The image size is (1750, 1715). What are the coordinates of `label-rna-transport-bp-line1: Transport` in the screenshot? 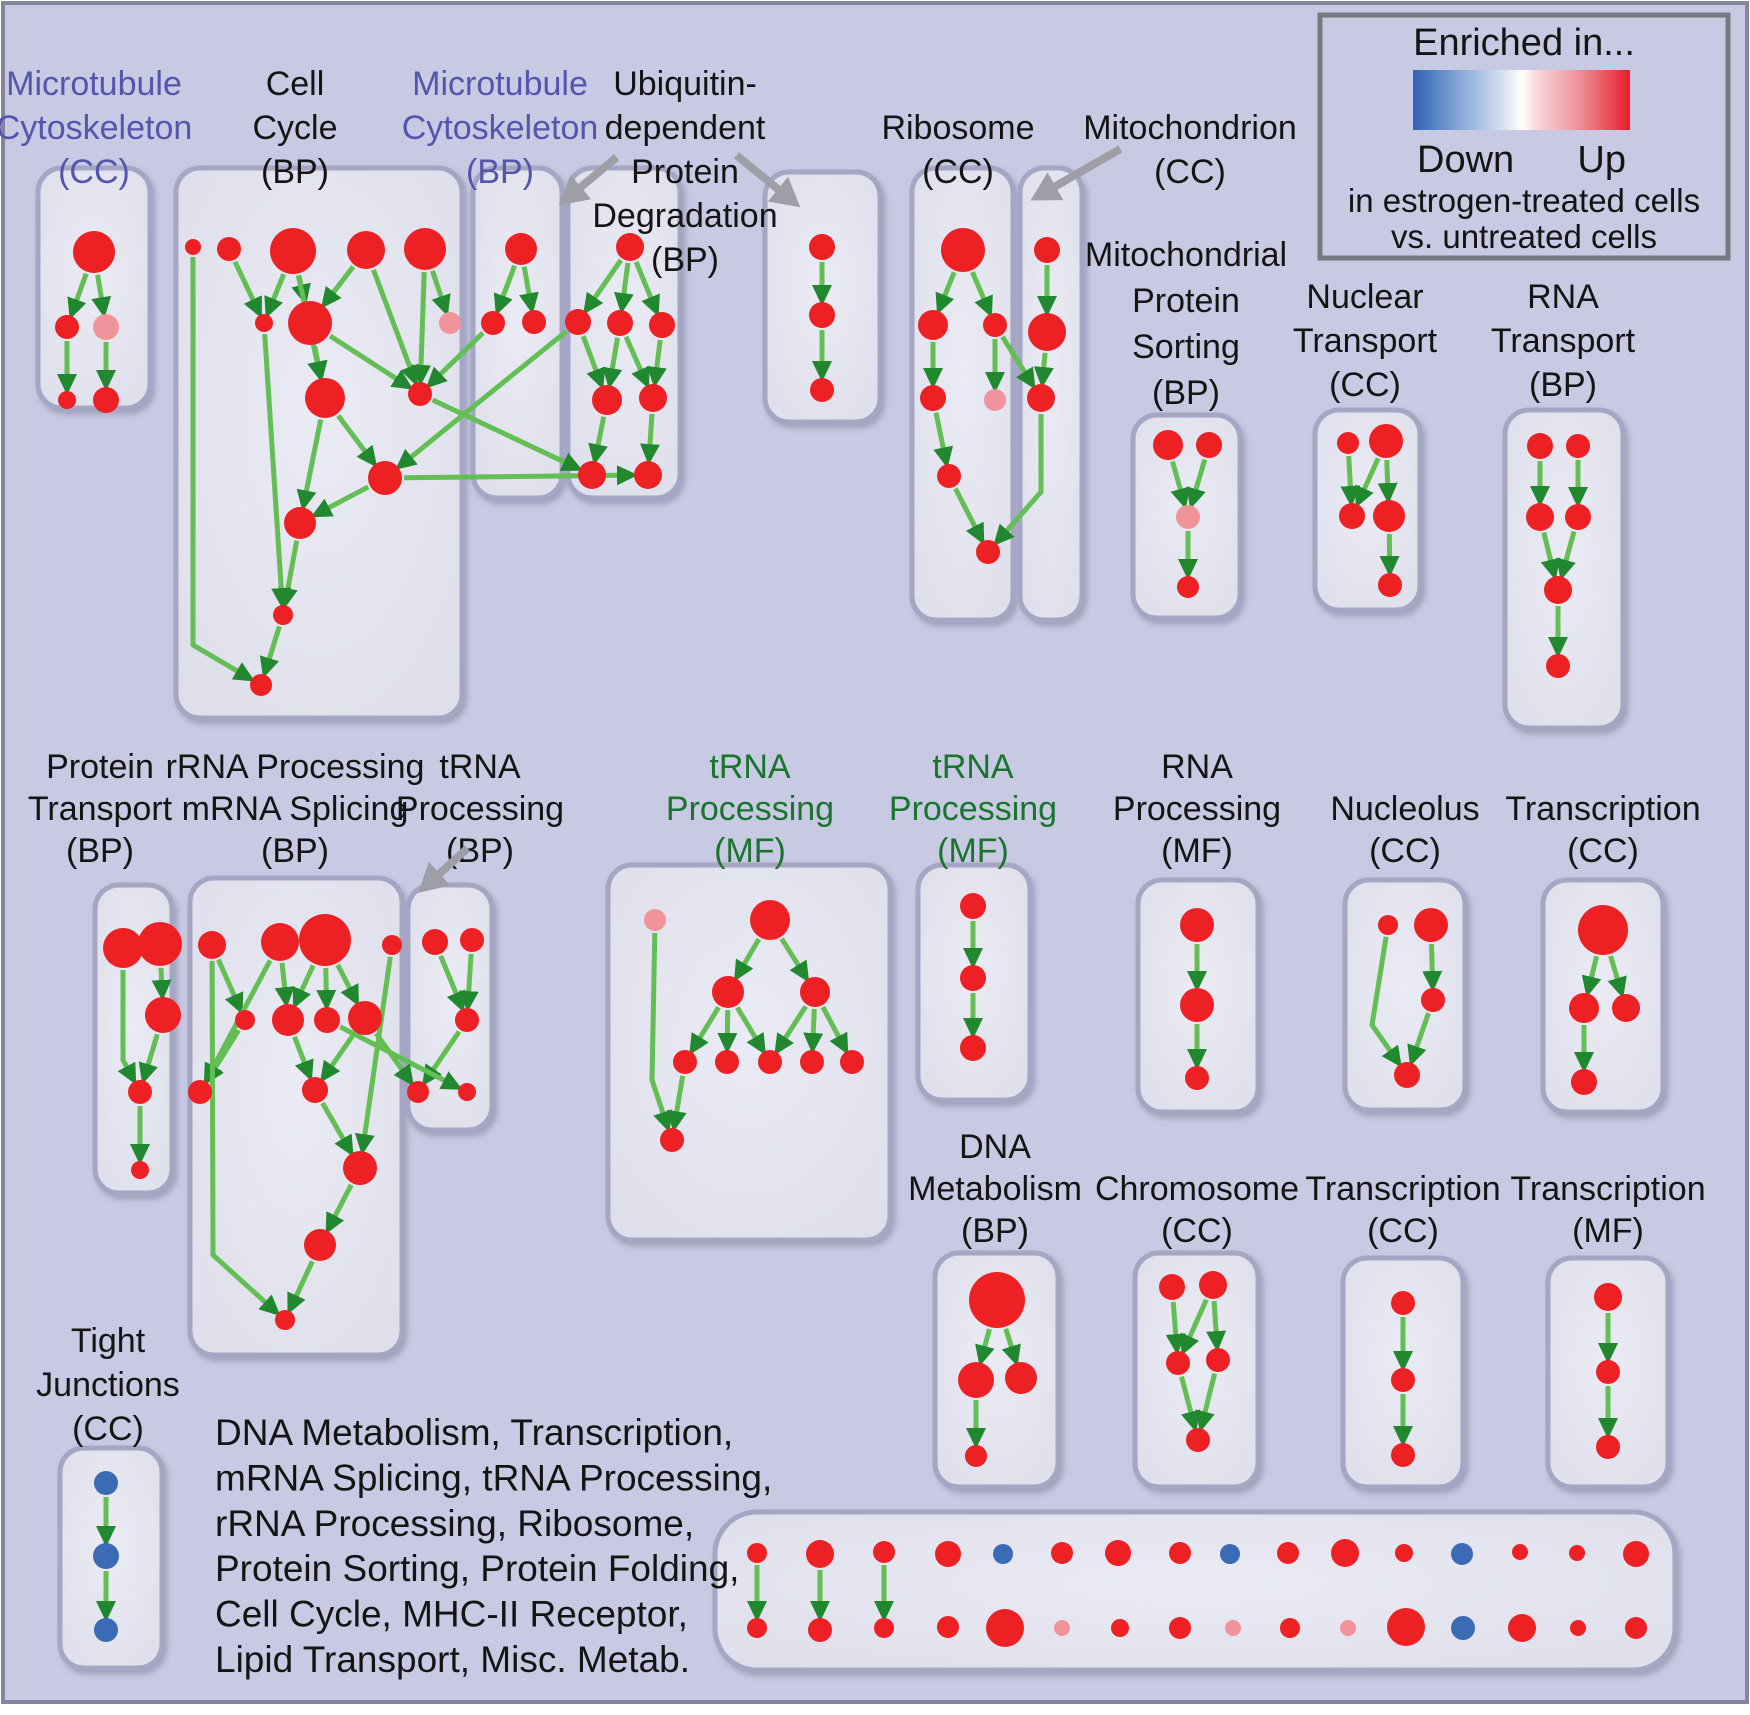 It's located at (1563, 341).